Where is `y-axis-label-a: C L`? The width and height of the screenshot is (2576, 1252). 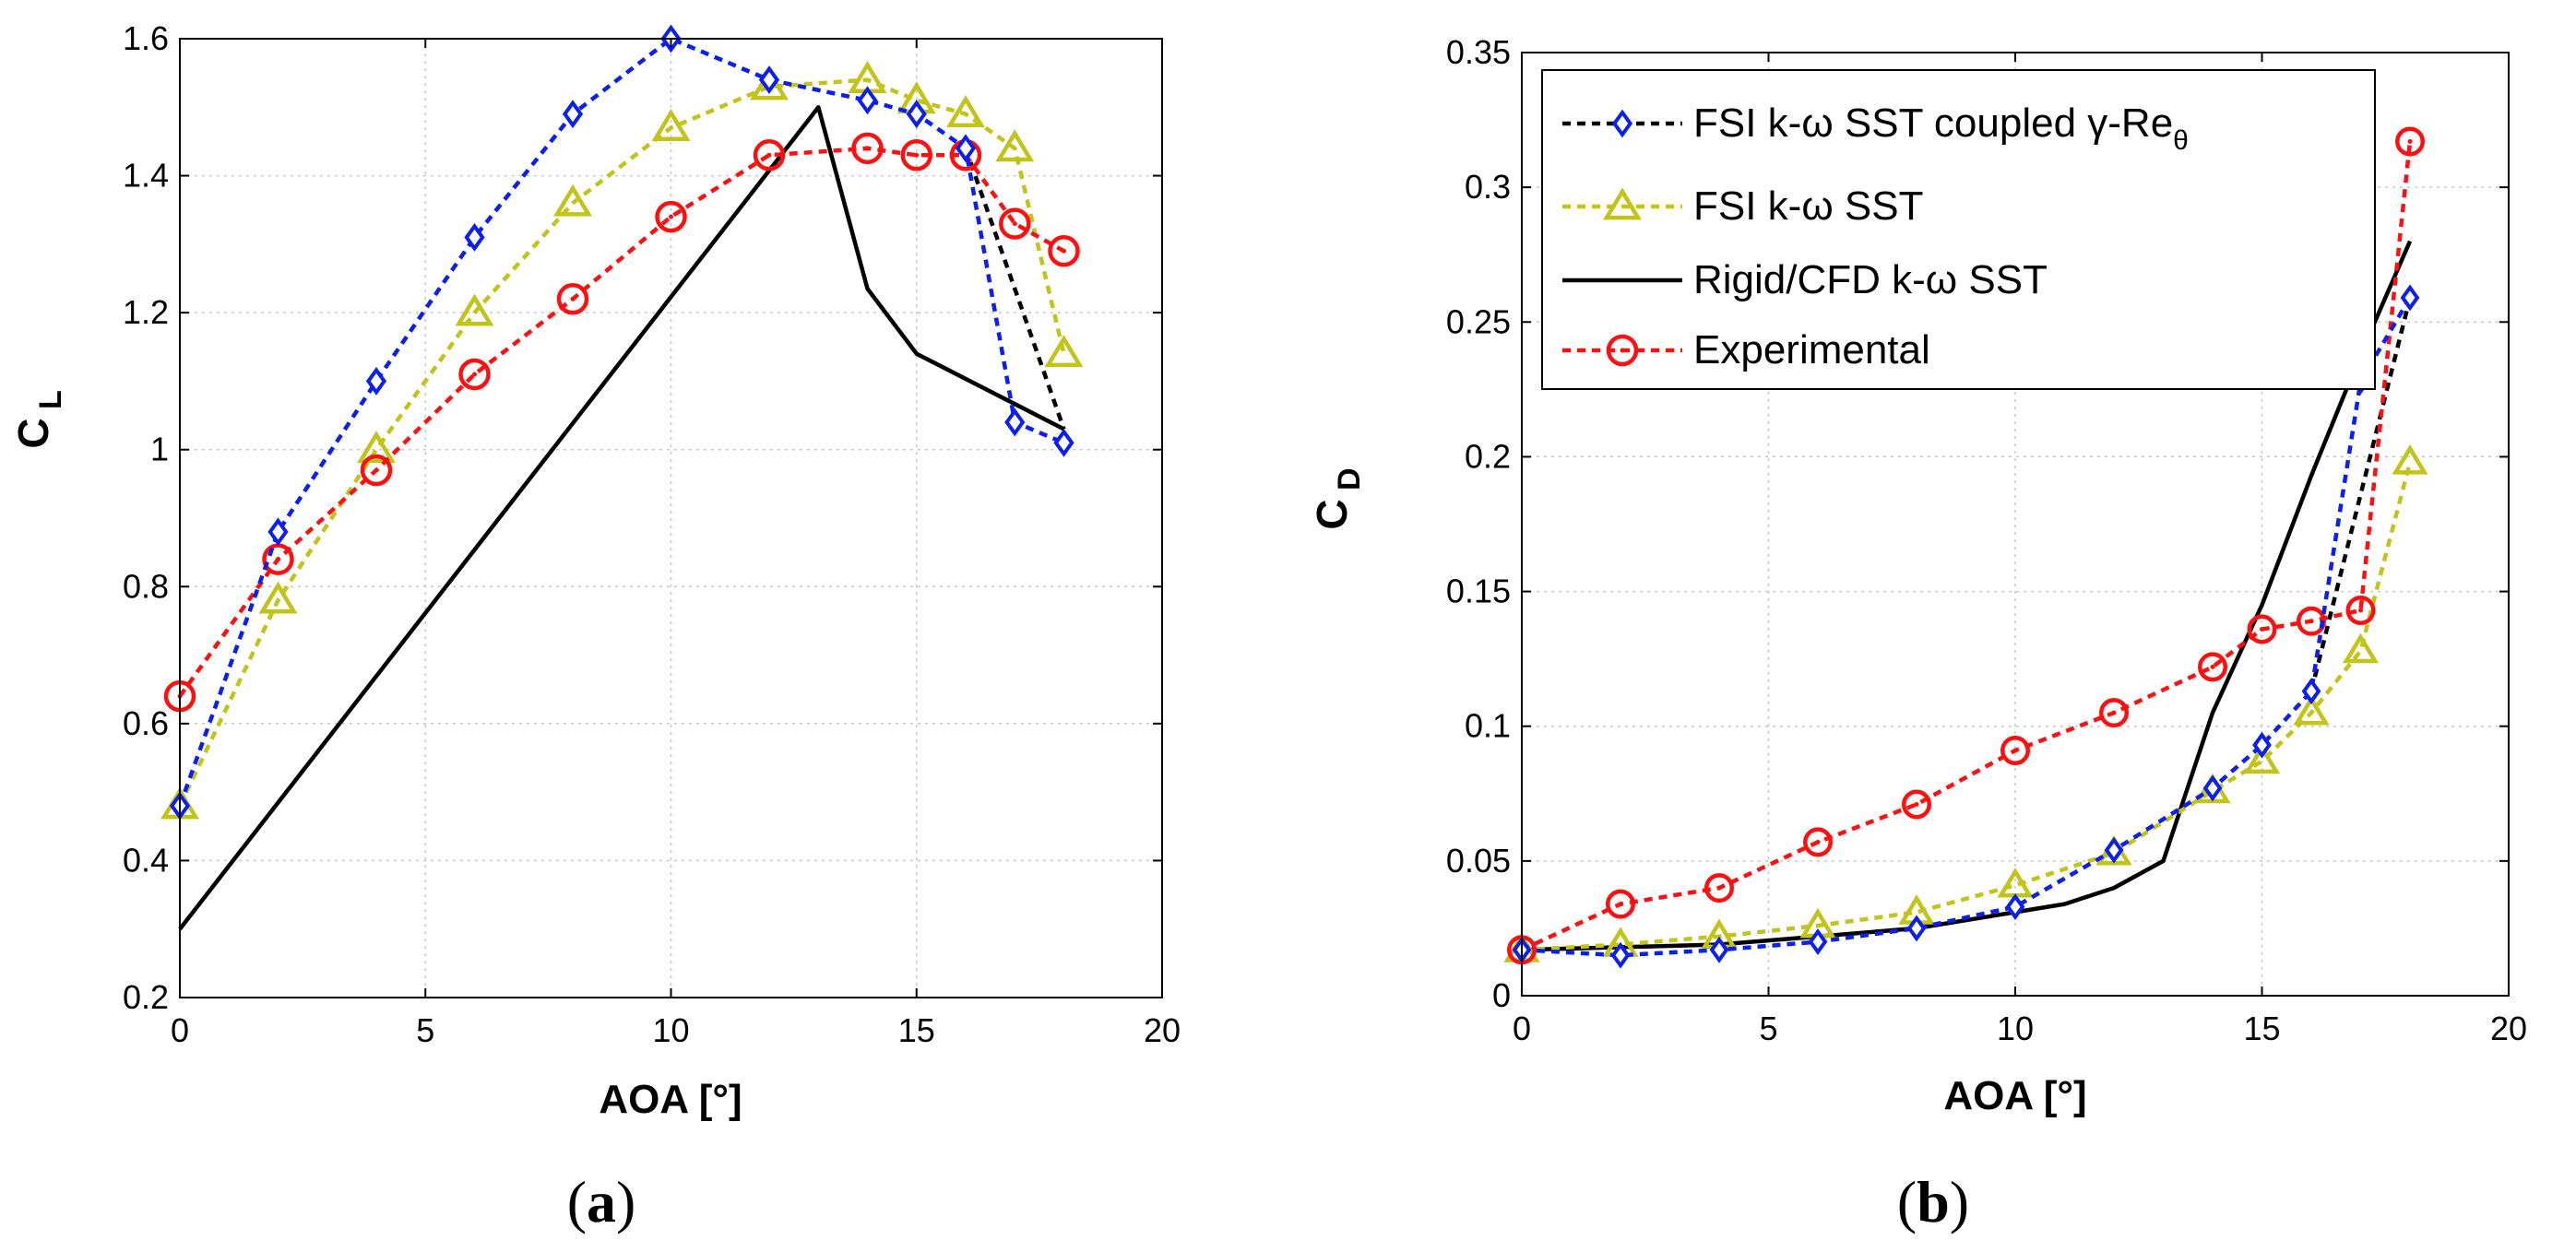 y-axis-label-a: C L is located at coordinates (38, 419).